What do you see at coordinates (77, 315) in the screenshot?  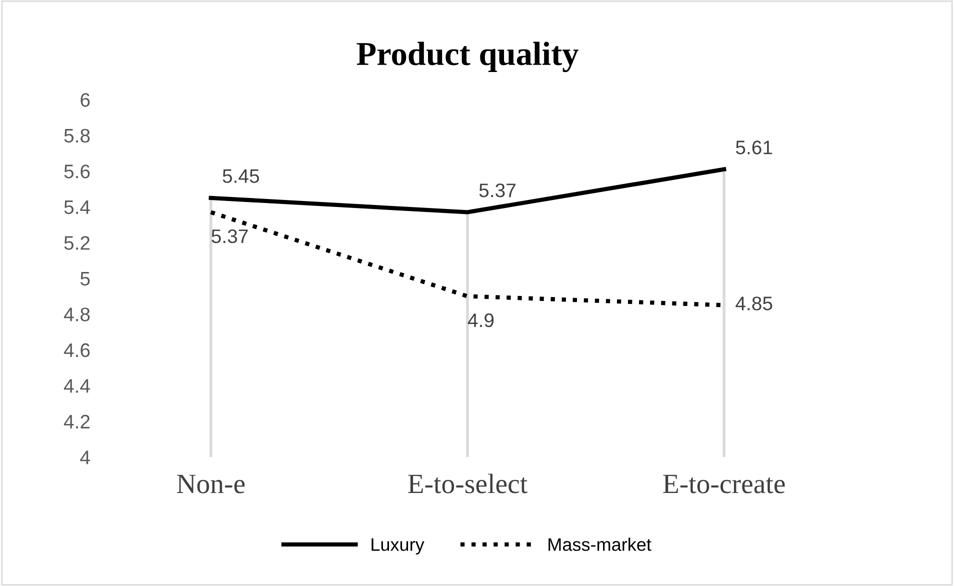 I see `y-tick-label: 4.8` at bounding box center [77, 315].